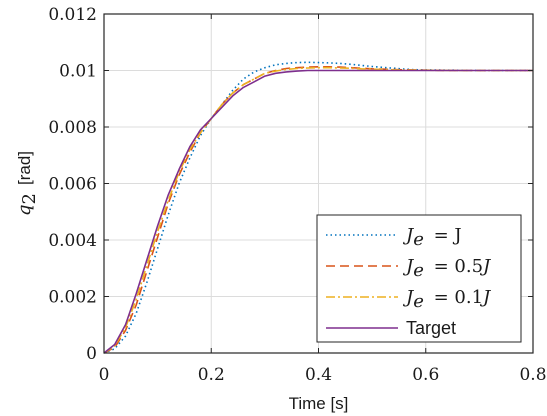 The width and height of the screenshot is (547, 416). What do you see at coordinates (447, 299) in the screenshot?
I see `legend-label-3: Je = 0.1J` at bounding box center [447, 299].